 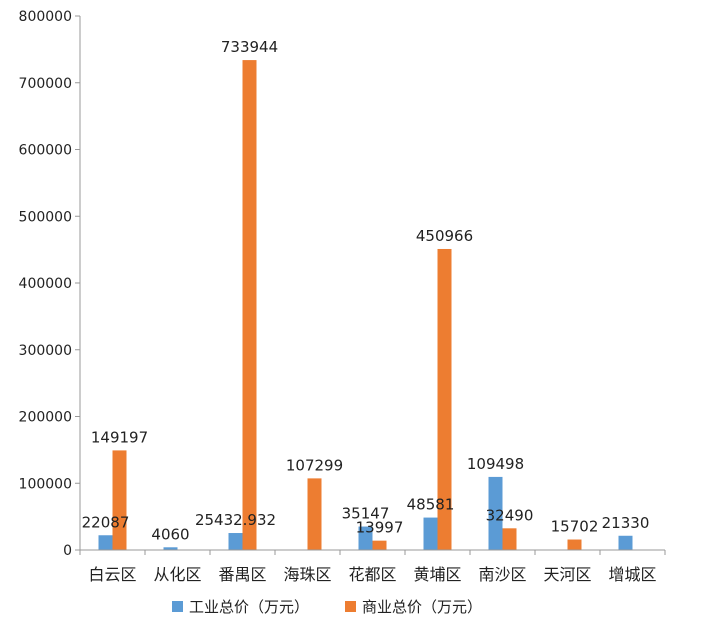 What do you see at coordinates (366, 514) in the screenshot?
I see `data-label: 35147` at bounding box center [366, 514].